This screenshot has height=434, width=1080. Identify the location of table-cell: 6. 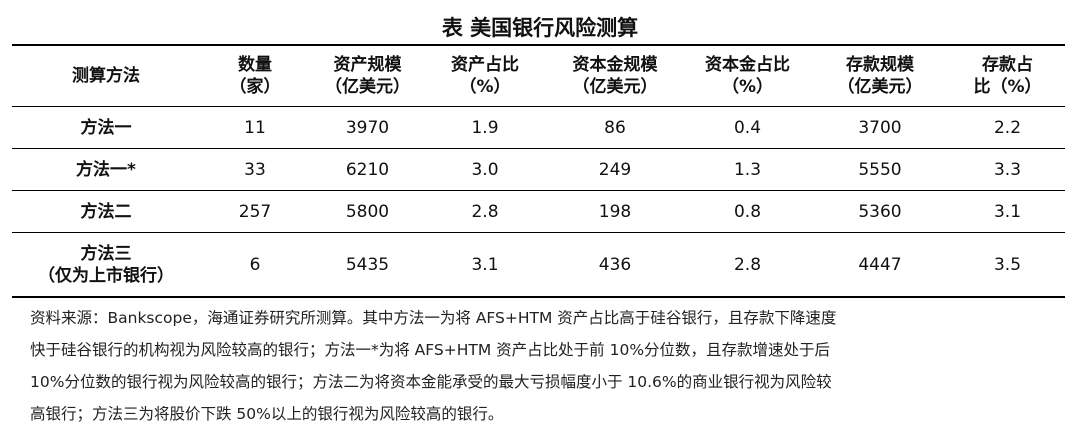
(255, 265).